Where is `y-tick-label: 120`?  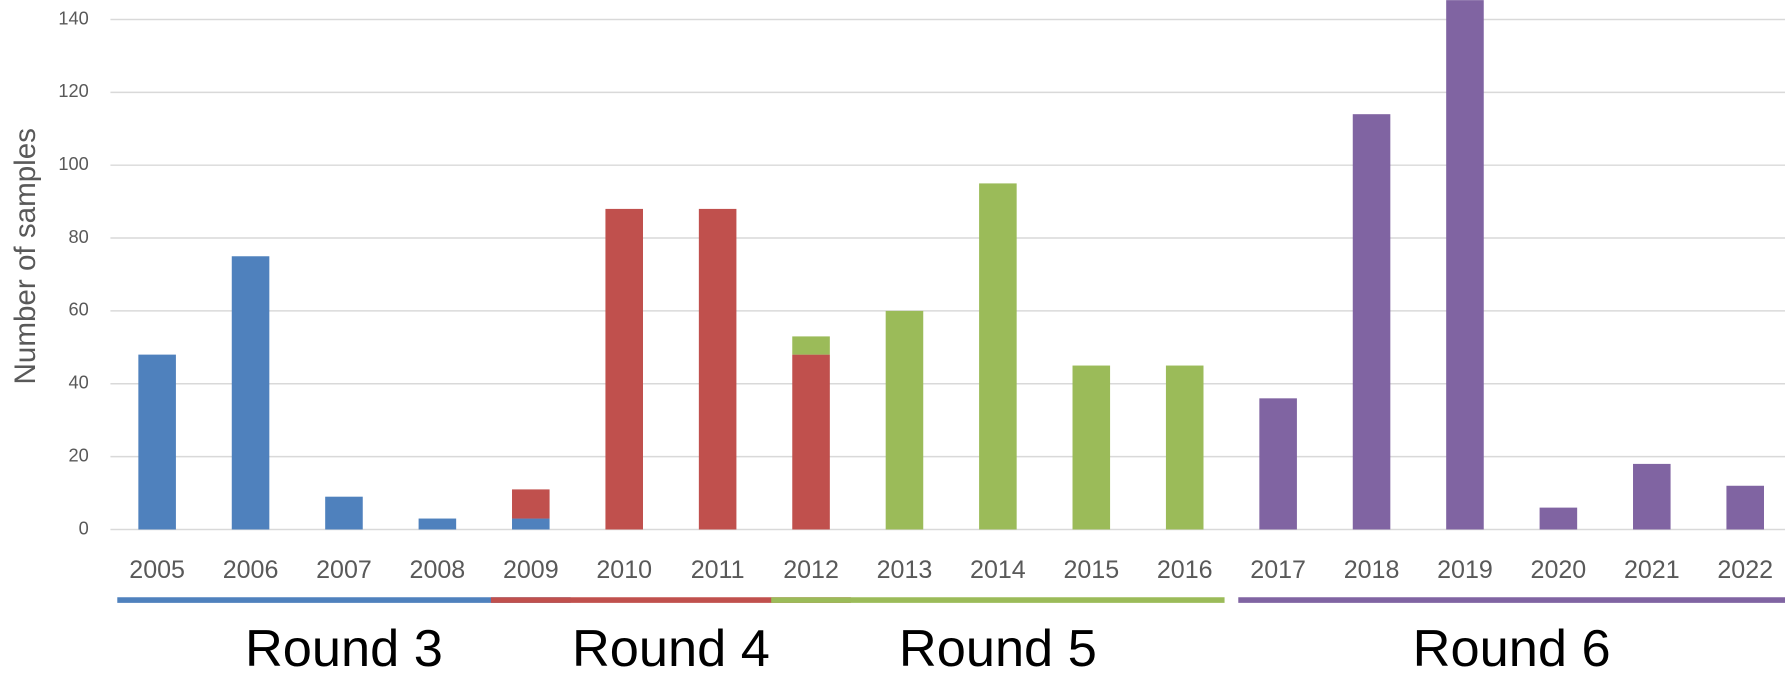 y-tick-label: 120 is located at coordinates (73, 91).